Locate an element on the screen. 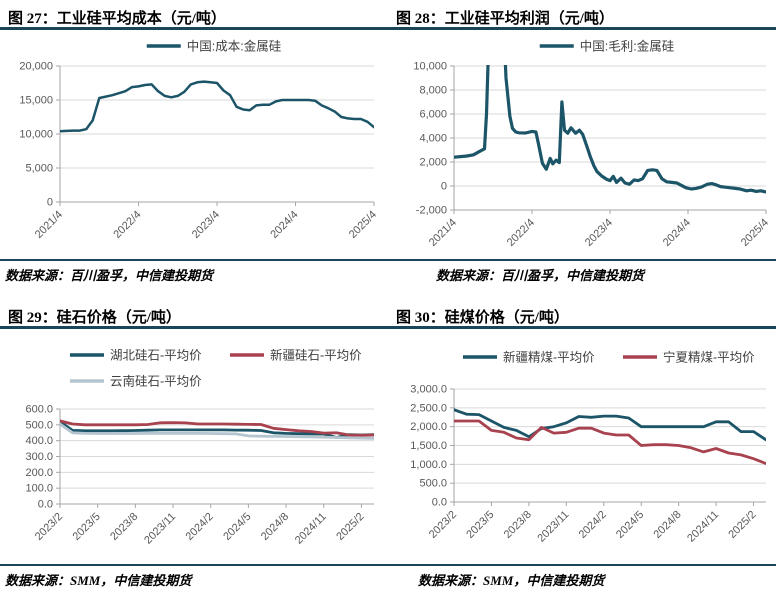 Image resolution: width=776 pixels, height=596 pixels. figure-29-caption: 图 29：硅石价格（元/吨） is located at coordinates (94, 318).